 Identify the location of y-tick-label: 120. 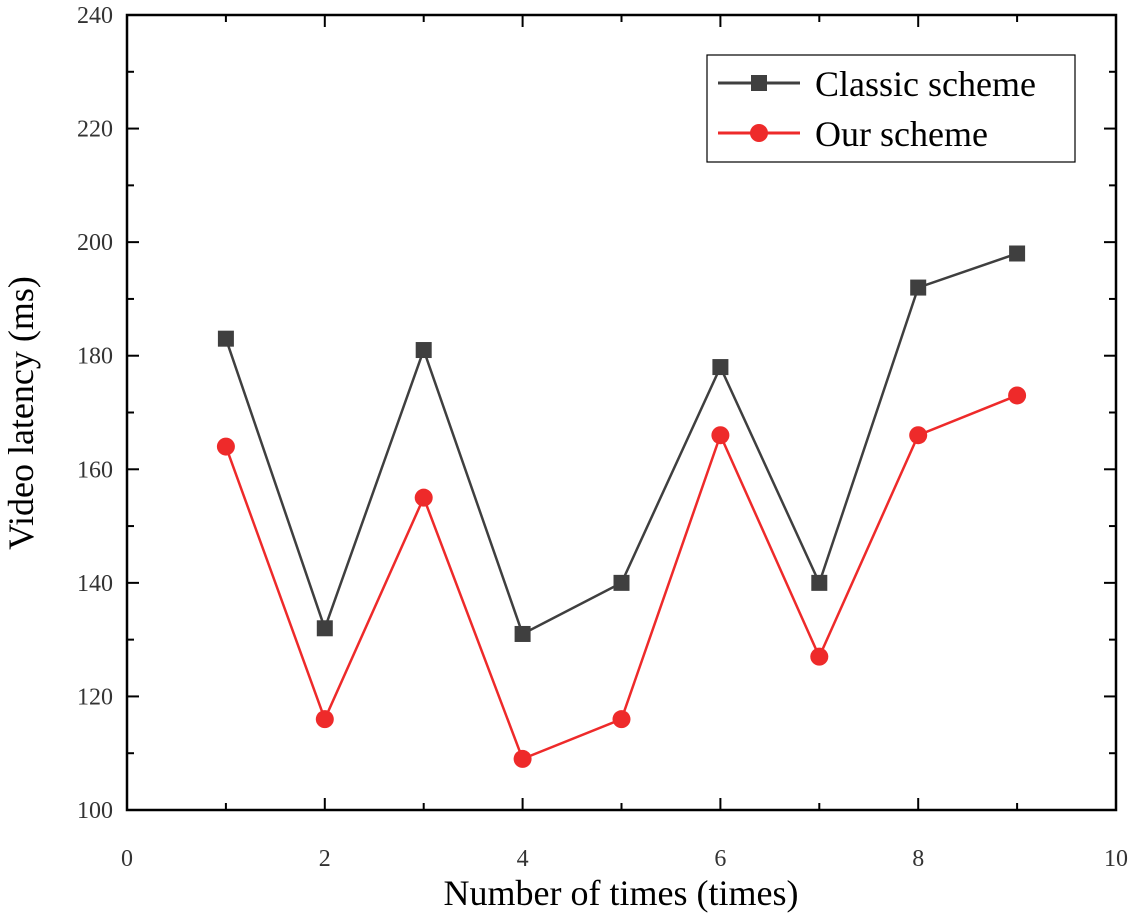
(95, 697).